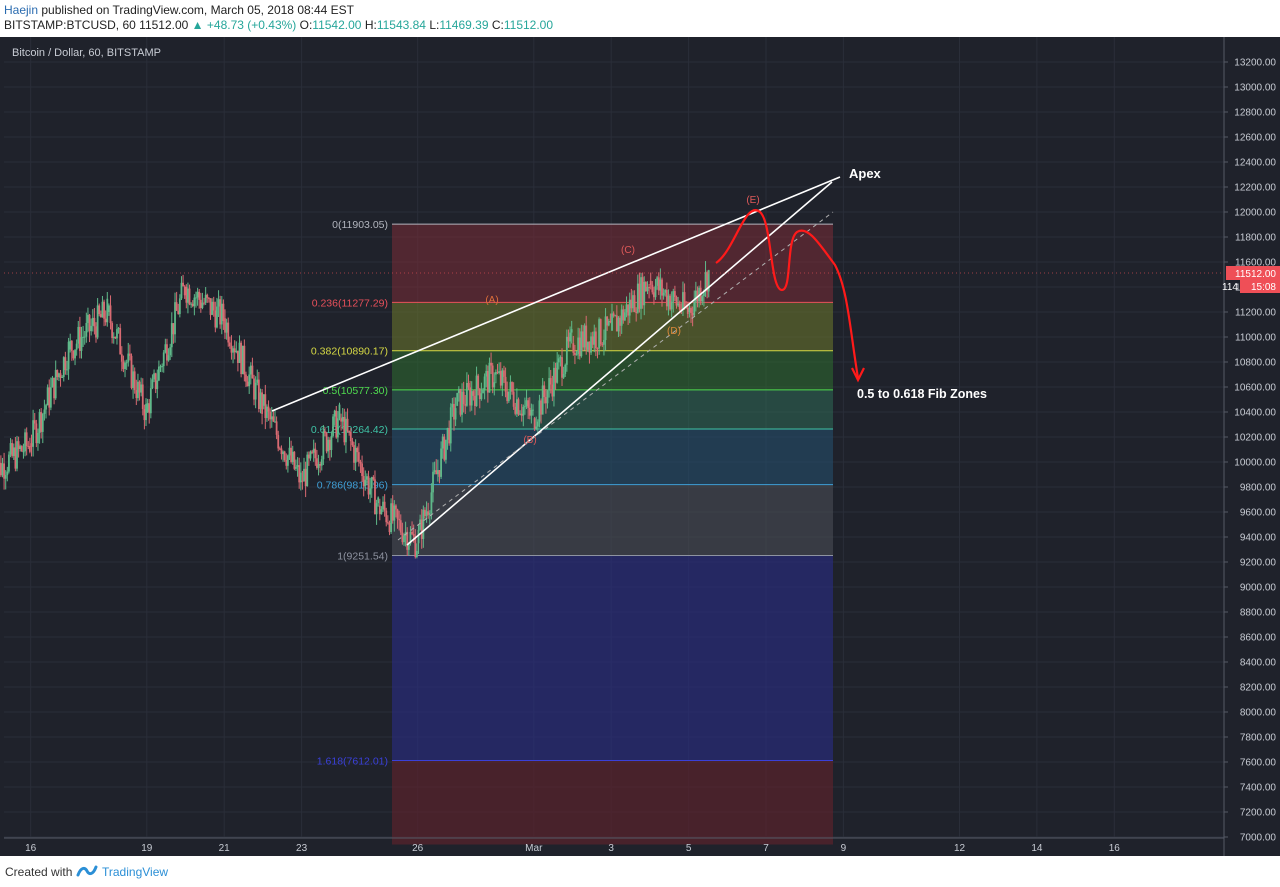  I want to click on y-tick-label: 8800.00, so click(1258, 613).